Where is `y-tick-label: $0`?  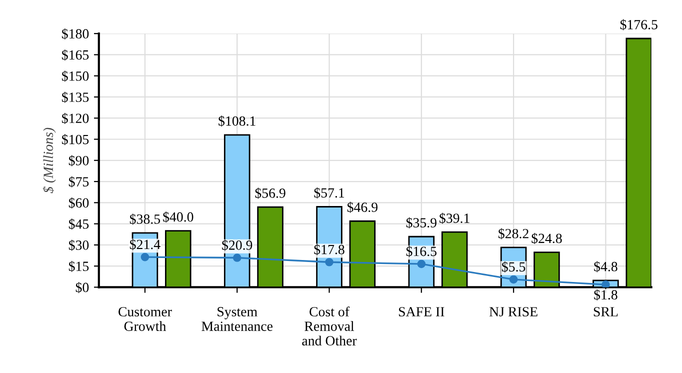
y-tick-label: $0 is located at coordinates (82, 288).